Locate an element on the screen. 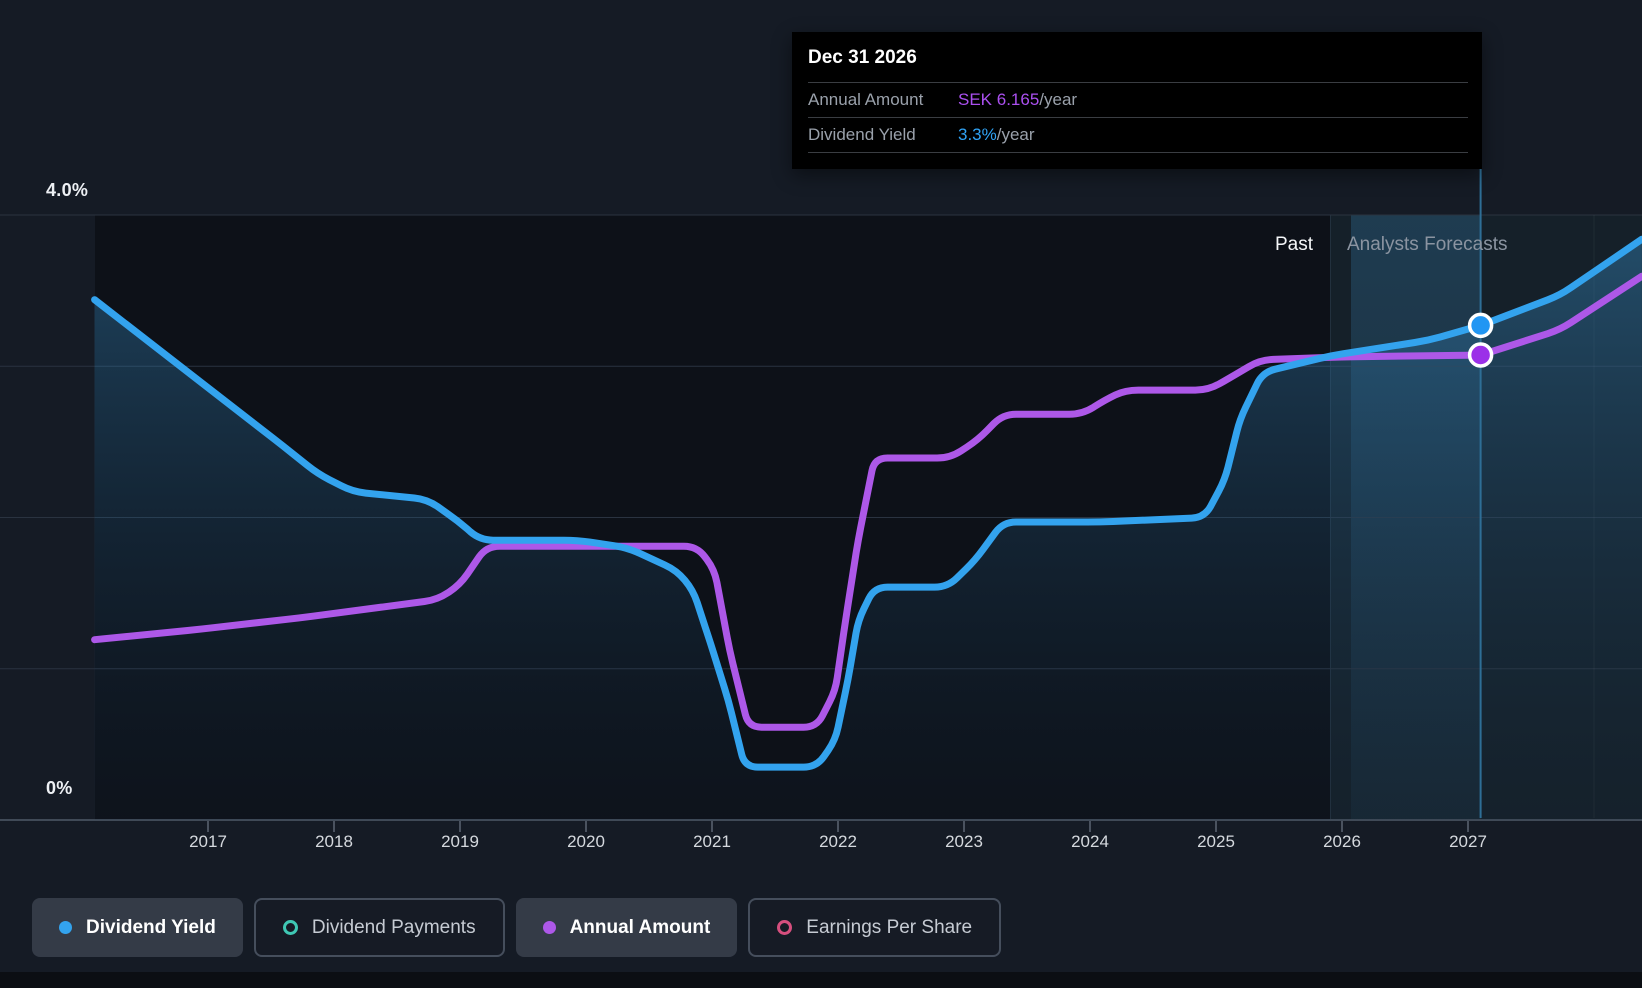 The width and height of the screenshot is (1642, 988). legend-button-dividend-payments: Dividend Payments is located at coordinates (379, 927).